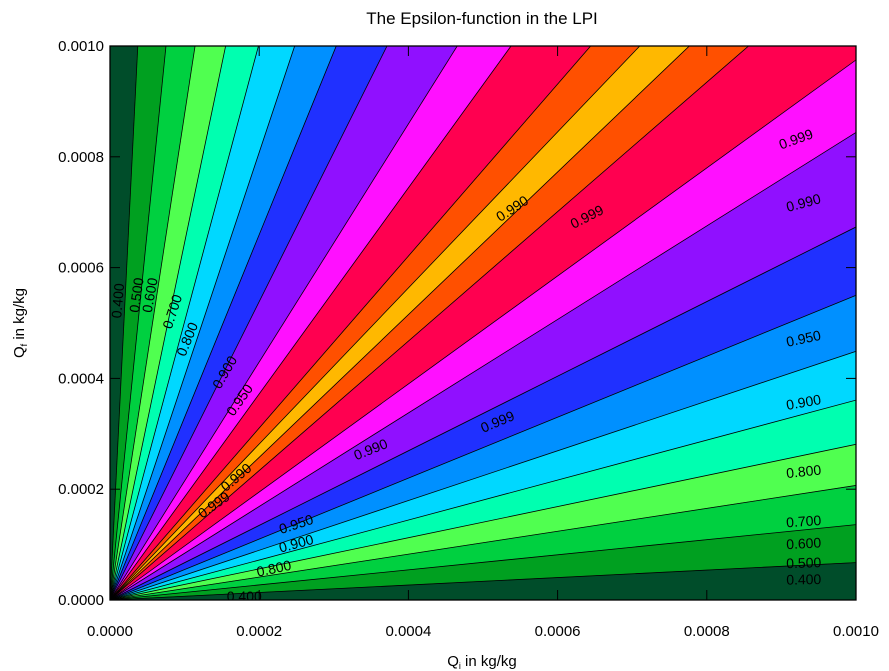  What do you see at coordinates (482, 18) in the screenshot?
I see `chart-title: The Epsilon-function in the LPI` at bounding box center [482, 18].